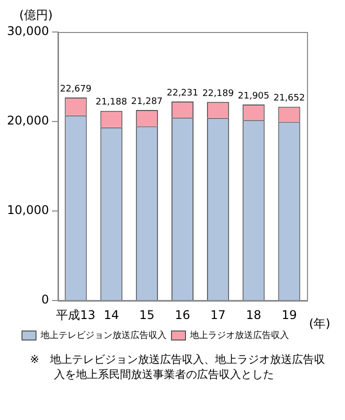 This screenshot has width=345, height=420. Describe the element at coordinates (182, 315) in the screenshot. I see `x-tick-label: 16` at that location.